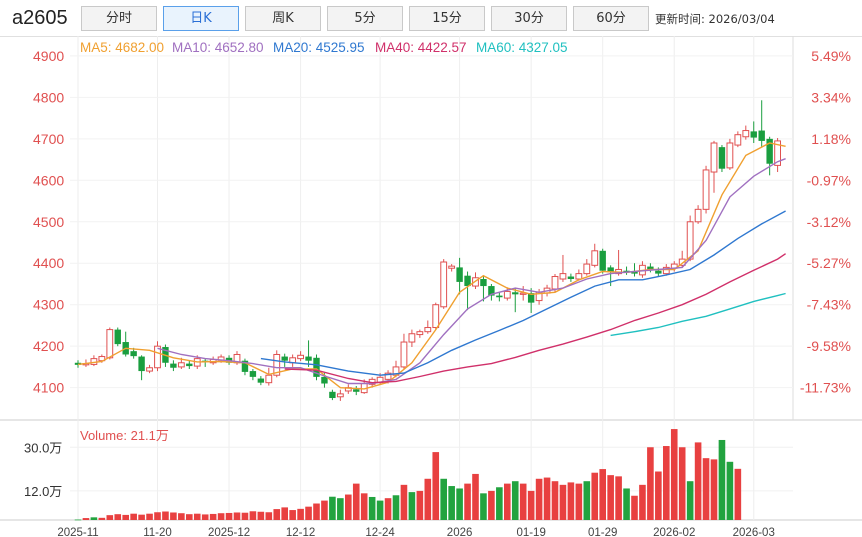 The image size is (862, 537). I want to click on ma5-legend: MA5: 4682.00, so click(122, 47).